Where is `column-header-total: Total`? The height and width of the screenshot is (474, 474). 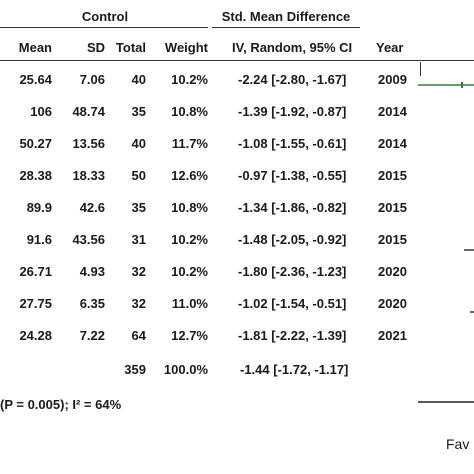
column-header-total: Total is located at coordinates (130, 47).